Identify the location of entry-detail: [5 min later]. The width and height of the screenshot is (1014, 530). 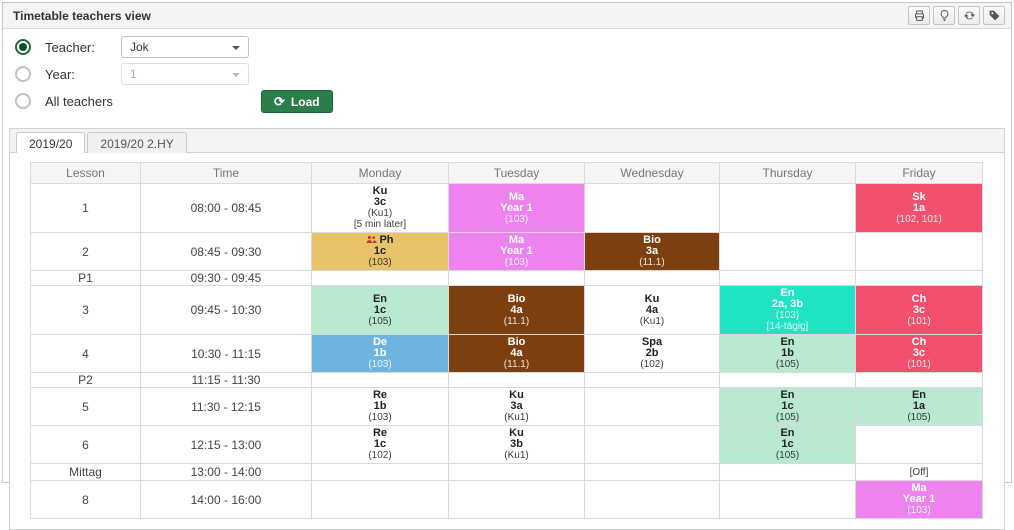
(380, 224).